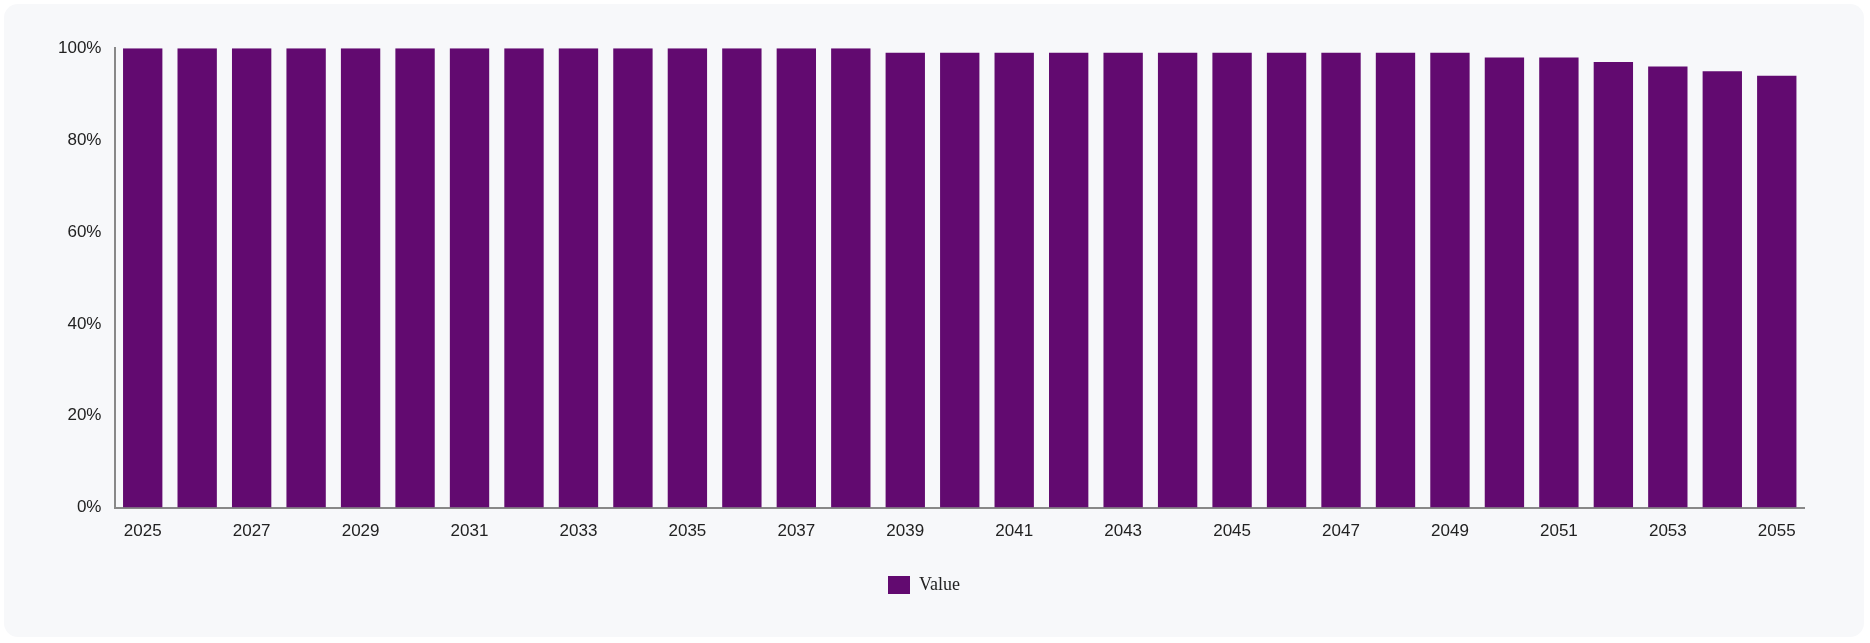 This screenshot has width=1870, height=643. Describe the element at coordinates (1776, 531) in the screenshot. I see `x-tick-label: 2055` at that location.